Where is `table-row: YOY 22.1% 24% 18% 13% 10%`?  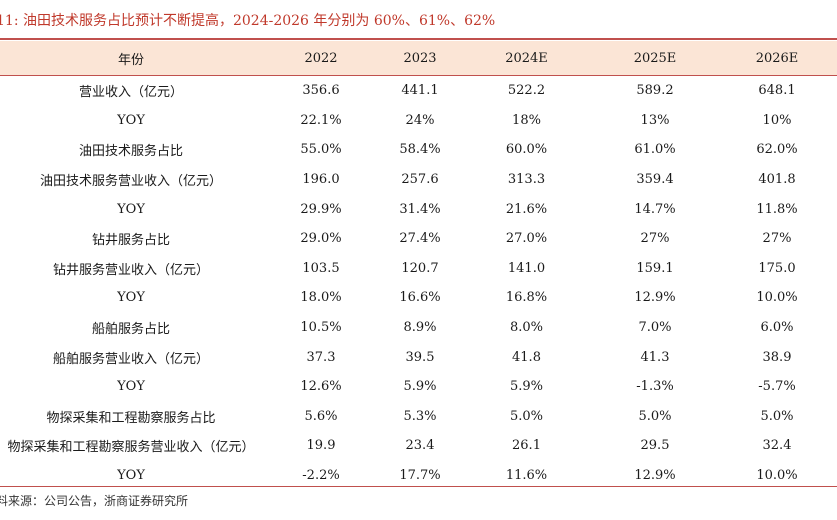
table-row: YOY 22.1% 24% 18% 13% 10% is located at coordinates (418, 121).